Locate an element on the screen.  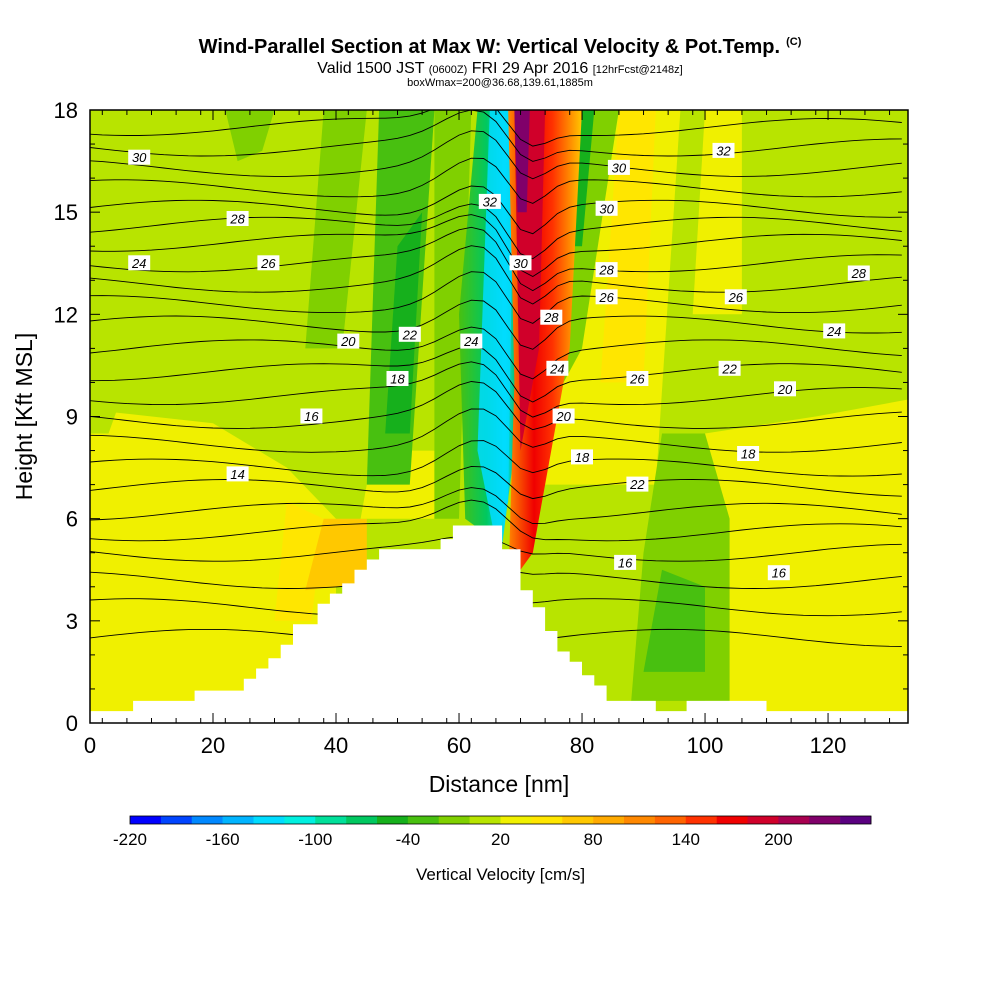
x-tick-label: 20 is located at coordinates (213, 745).